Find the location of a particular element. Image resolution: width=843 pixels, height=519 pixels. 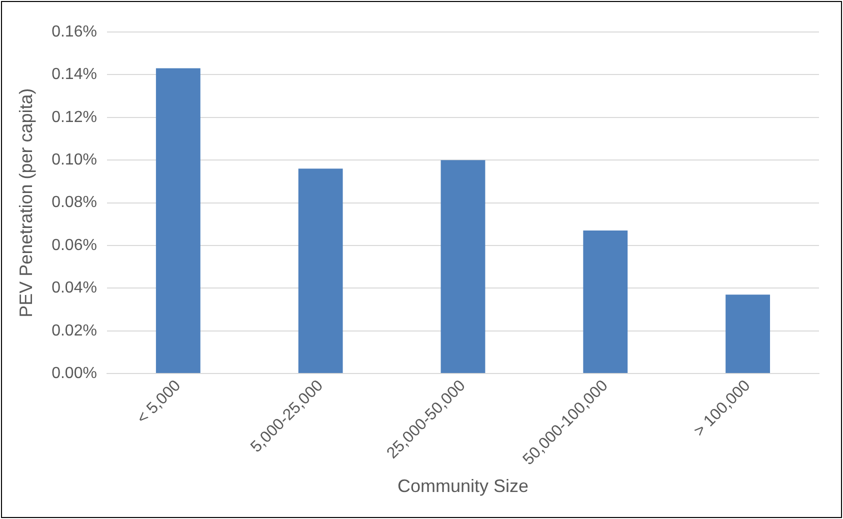

y-tick-label: 0.08% is located at coordinates (74, 203).